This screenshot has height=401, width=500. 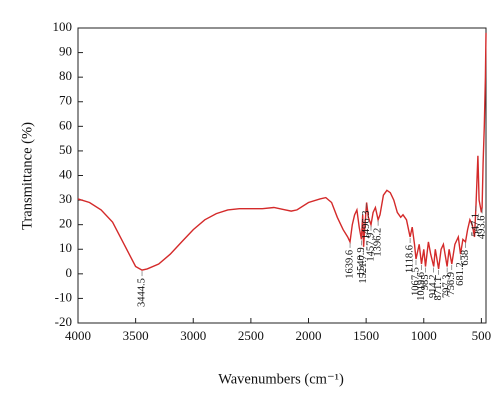 I want to click on peak-label: 797.3, so click(x=447, y=287).